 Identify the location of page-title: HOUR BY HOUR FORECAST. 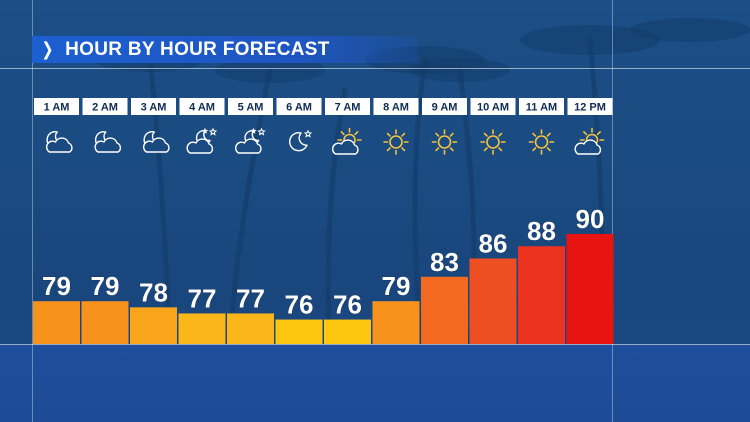
(197, 49).